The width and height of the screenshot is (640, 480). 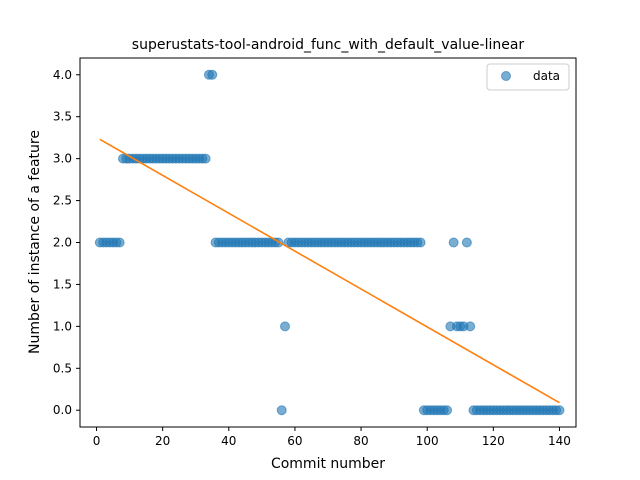 I want to click on x-tick-label: 0, so click(x=97, y=441).